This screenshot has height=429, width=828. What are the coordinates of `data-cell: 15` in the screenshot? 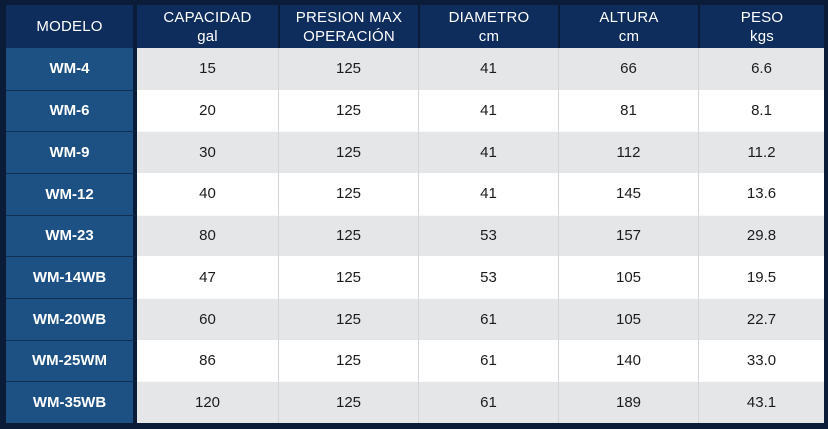 It's located at (207, 69).